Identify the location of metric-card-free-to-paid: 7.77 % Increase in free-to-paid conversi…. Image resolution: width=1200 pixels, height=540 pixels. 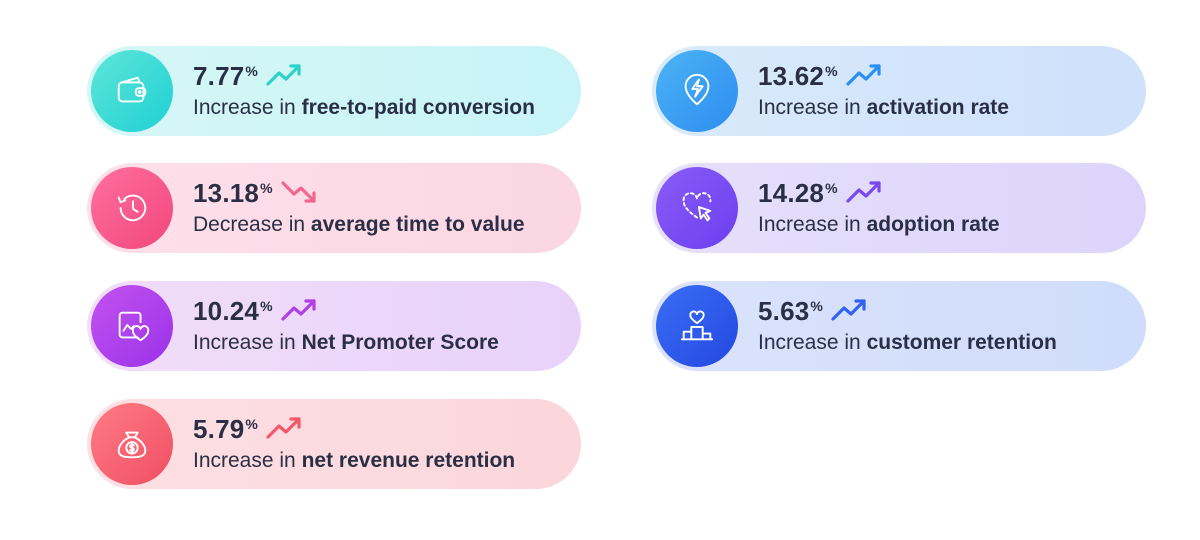
(334, 91).